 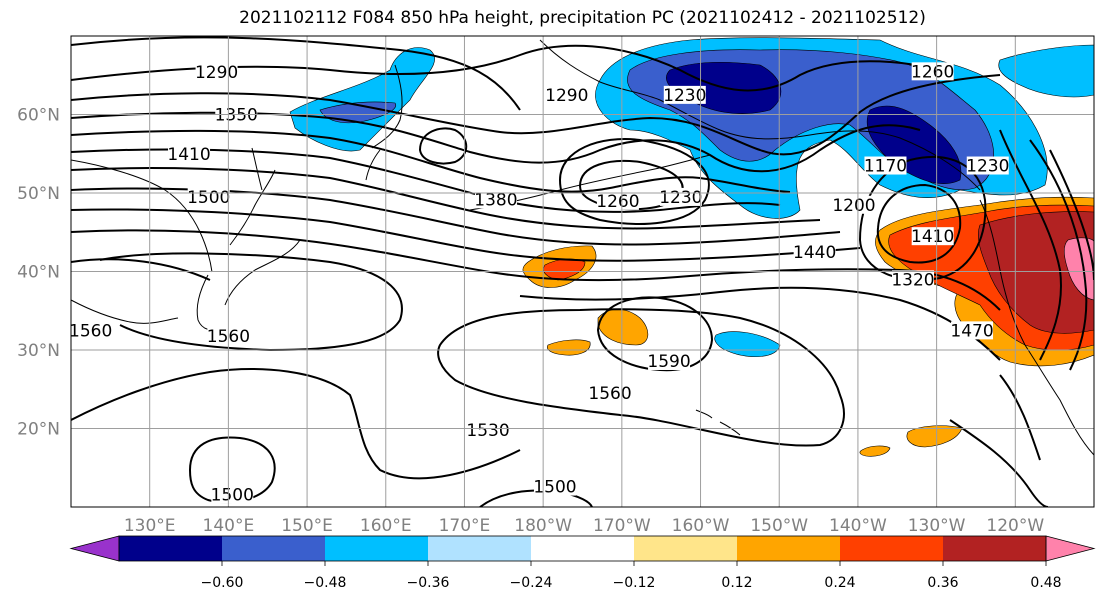 What do you see at coordinates (839, 583) in the screenshot?
I see `colorbar-tick-label: 0.24` at bounding box center [839, 583].